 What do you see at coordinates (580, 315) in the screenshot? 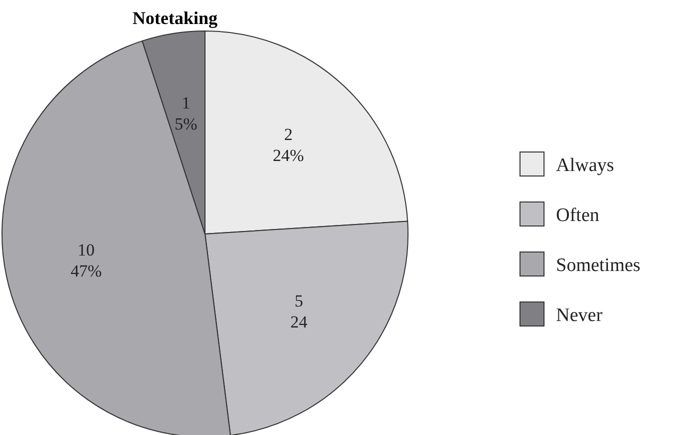
I see `legend-label: Never` at bounding box center [580, 315].